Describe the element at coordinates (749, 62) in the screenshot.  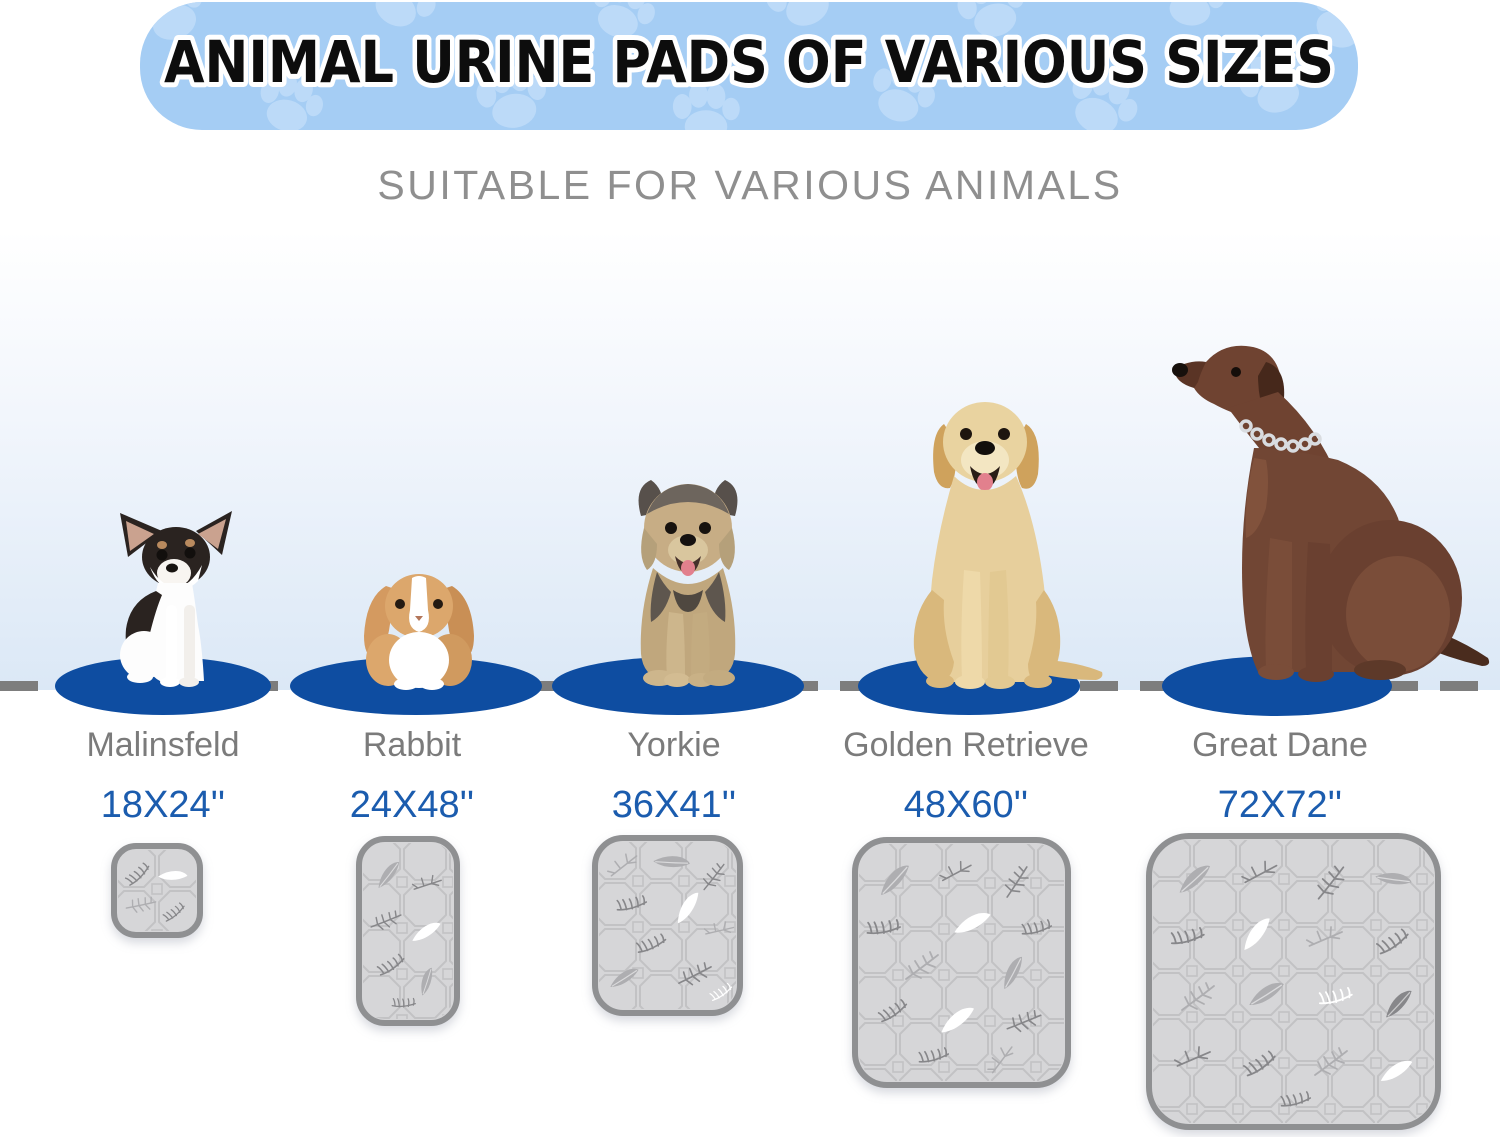
I see `page-title: ANIMAL URINE PADS OF VARIOUS SIZES` at that location.